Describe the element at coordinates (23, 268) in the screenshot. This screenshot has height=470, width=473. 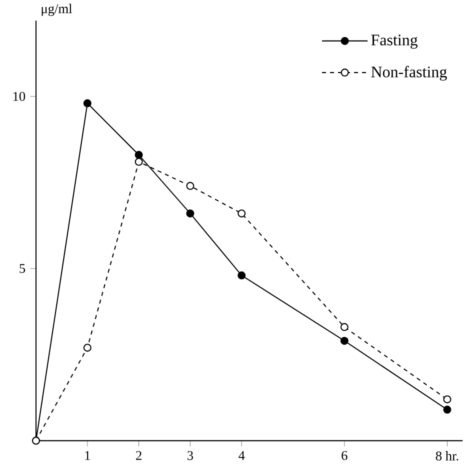
I see `y-tick-label: 5` at that location.